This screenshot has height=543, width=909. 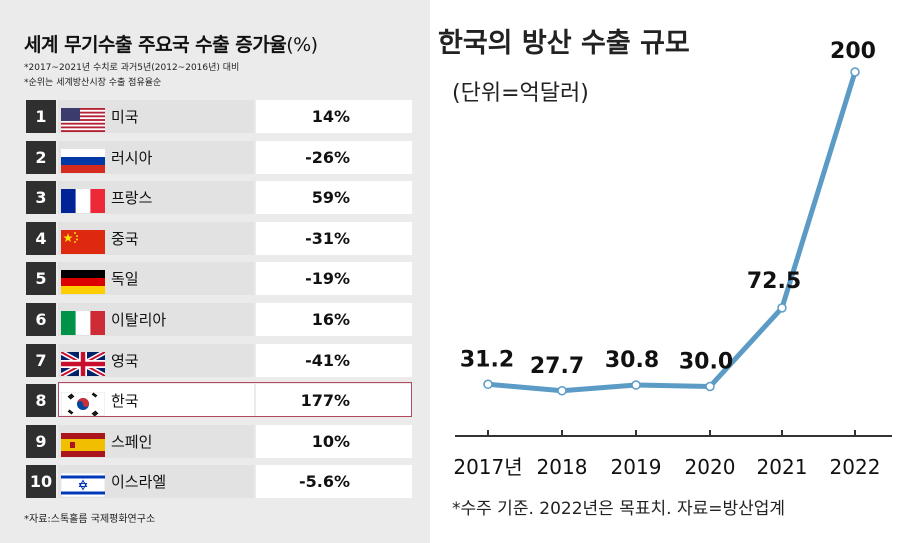 I want to click on rank-badge: 9, so click(x=41, y=441).